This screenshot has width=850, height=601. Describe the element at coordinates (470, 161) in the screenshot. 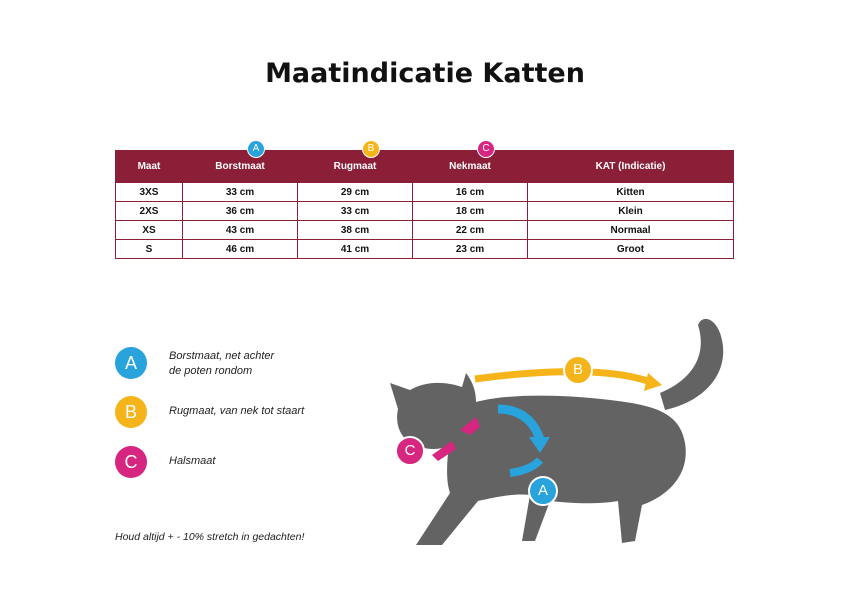

I see `header-nekmaat: Nekmaat C` at that location.